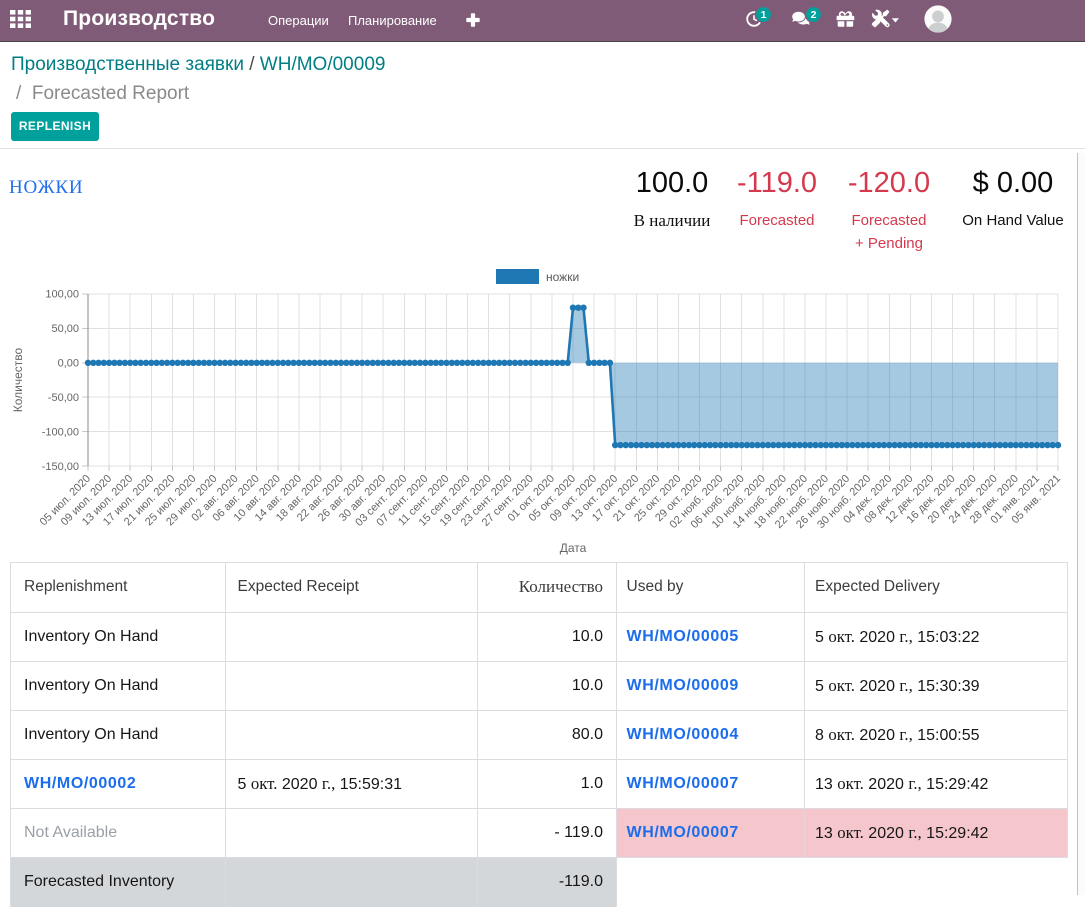 This screenshot has width=1085, height=907. Describe the element at coordinates (65, 329) in the screenshot. I see `svg-text: 50,00` at that location.